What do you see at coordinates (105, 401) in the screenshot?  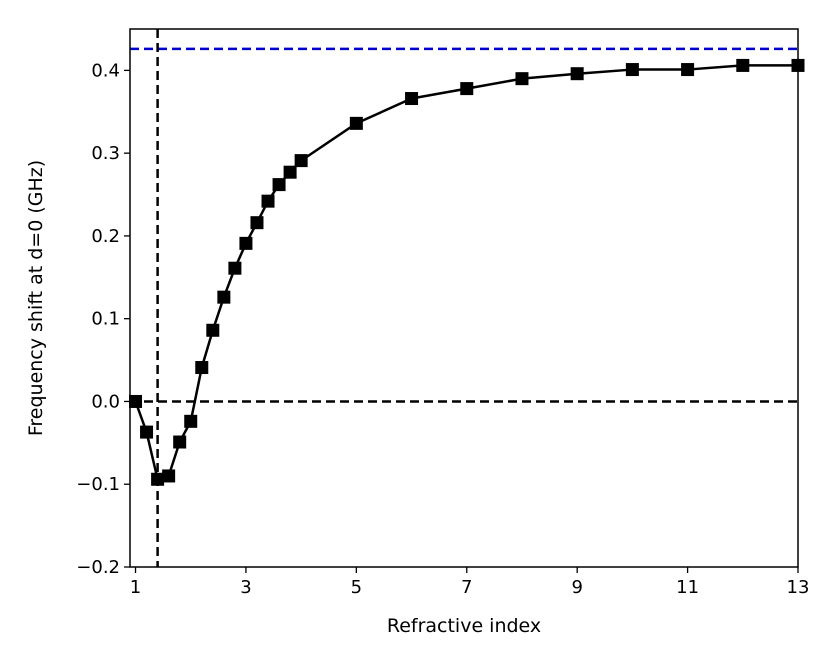 I see `y-tick-label: 0.0` at bounding box center [105, 401].